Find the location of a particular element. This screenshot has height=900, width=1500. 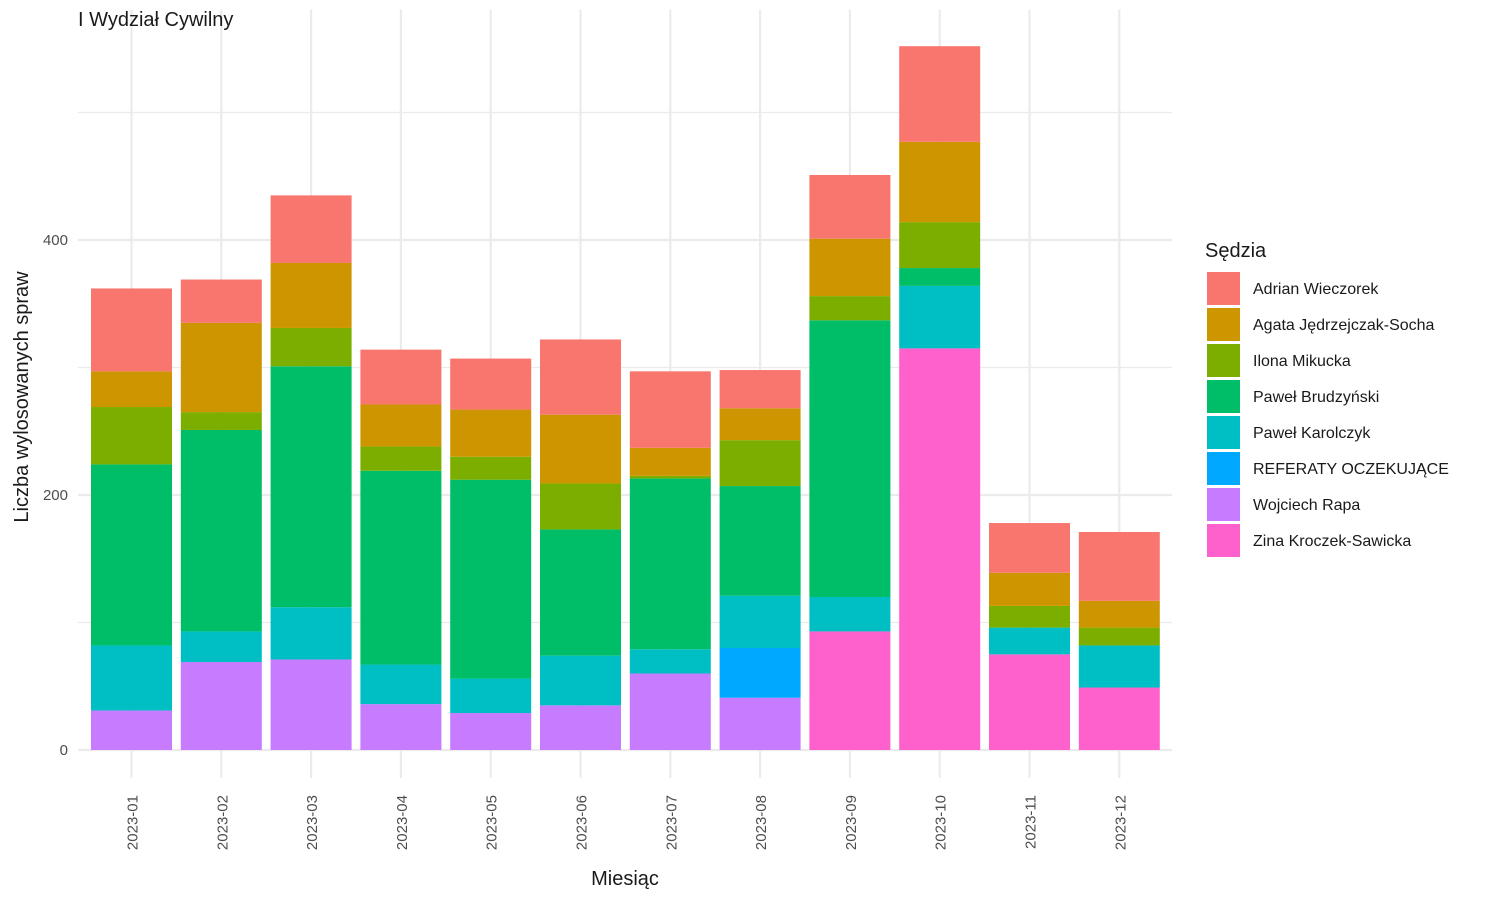

x-tick-label: 2023-09 is located at coordinates (851, 822).